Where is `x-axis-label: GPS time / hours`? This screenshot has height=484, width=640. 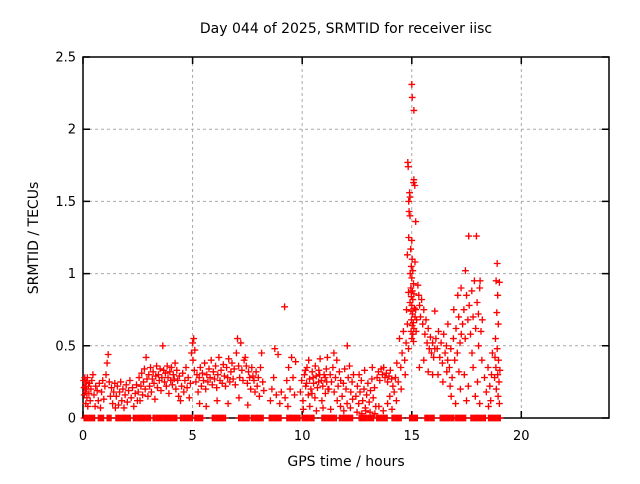 x-axis-label: GPS time / hours is located at coordinates (345, 462).